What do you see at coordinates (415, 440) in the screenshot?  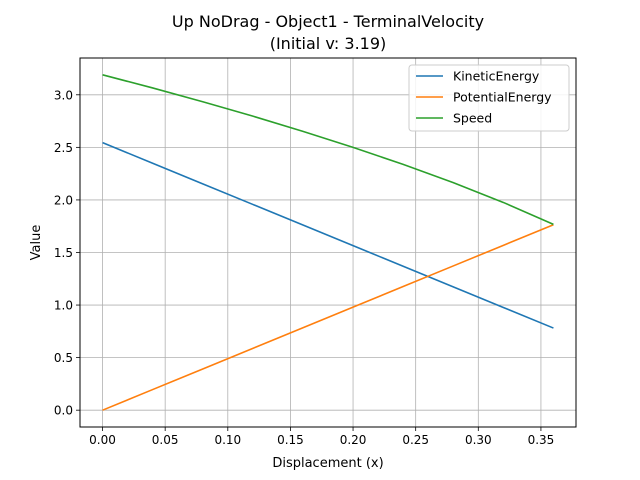 I see `x-tick-label: 0.25` at bounding box center [415, 440].